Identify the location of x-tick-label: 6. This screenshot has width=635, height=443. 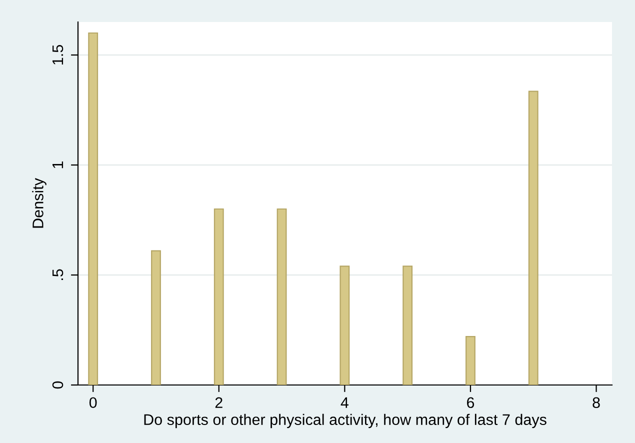
(470, 402).